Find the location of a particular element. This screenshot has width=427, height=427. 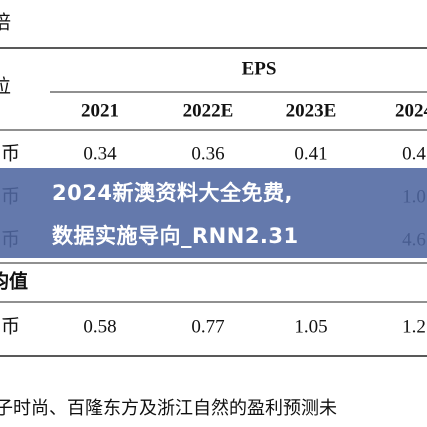

column-header: 2021 is located at coordinates (100, 110).